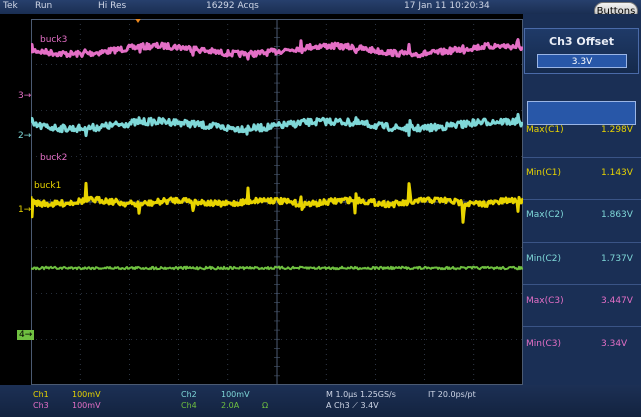 This screenshot has height=417, width=641. I want to click on trigger-readout: A Ch3 ⟋ 3.4V, so click(352, 405).